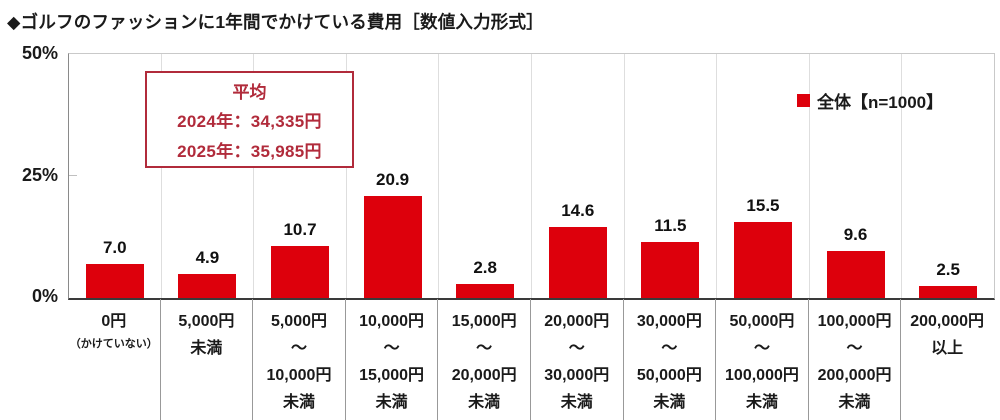 The width and height of the screenshot is (1000, 420). What do you see at coordinates (948, 176) in the screenshot?
I see `category-column: 2.5` at bounding box center [948, 176].